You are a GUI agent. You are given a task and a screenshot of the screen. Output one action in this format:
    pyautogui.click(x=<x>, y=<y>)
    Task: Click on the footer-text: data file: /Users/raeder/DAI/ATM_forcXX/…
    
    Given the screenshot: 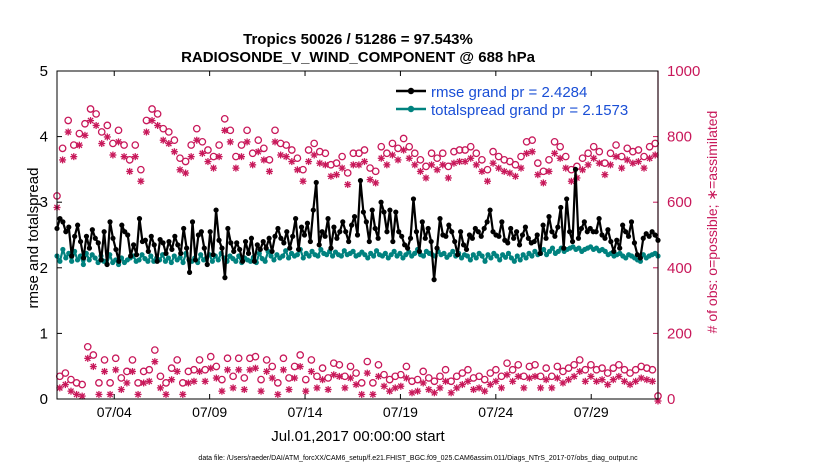 What is the action you would take?
    pyautogui.click(x=418, y=458)
    